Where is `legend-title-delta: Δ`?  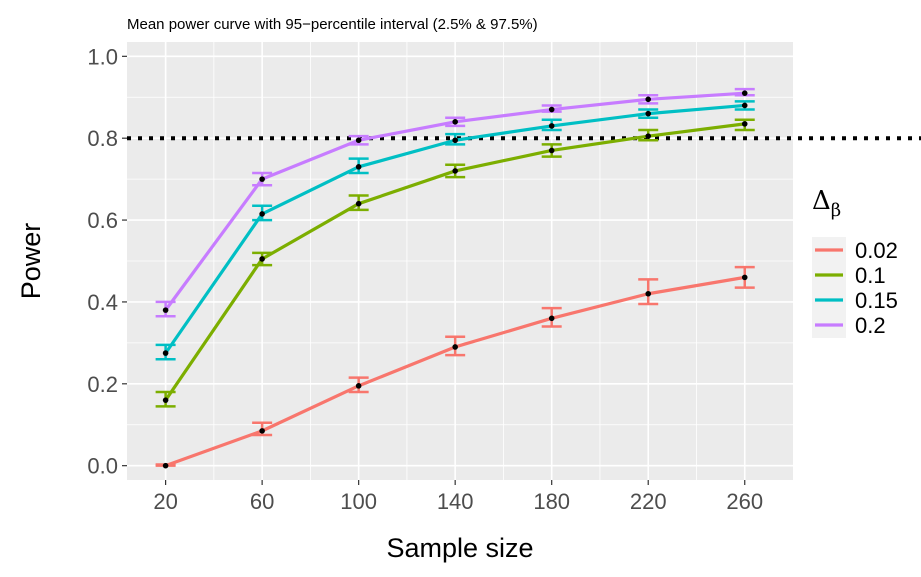 legend-title-delta: Δ is located at coordinates (821, 201).